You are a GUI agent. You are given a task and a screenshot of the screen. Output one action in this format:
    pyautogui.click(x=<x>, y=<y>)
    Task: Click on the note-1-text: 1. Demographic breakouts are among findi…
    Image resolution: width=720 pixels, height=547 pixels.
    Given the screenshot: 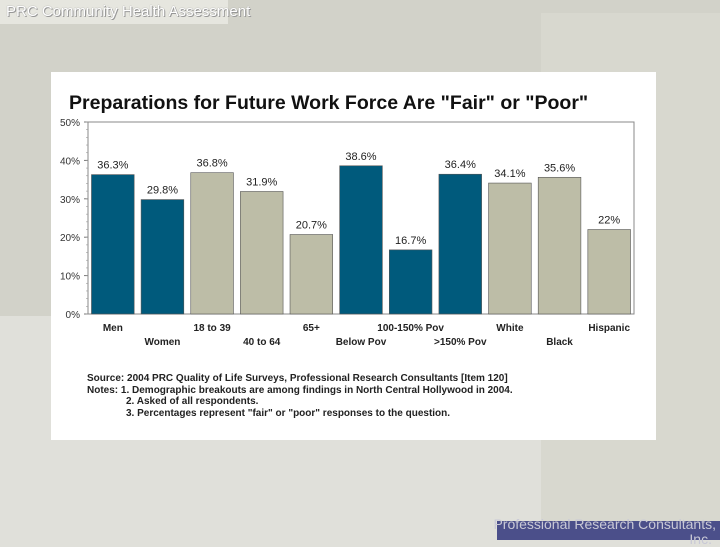 What is the action you would take?
    pyautogui.click(x=316, y=390)
    